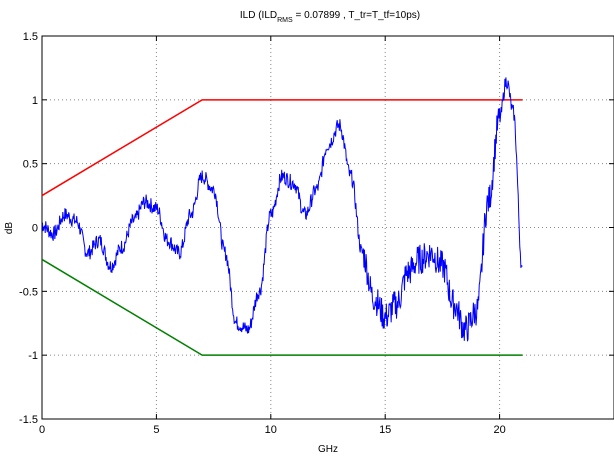 Image resolution: width=614 pixels, height=459 pixels. Describe the element at coordinates (156, 430) in the screenshot. I see `x-tick-label: 5` at that location.